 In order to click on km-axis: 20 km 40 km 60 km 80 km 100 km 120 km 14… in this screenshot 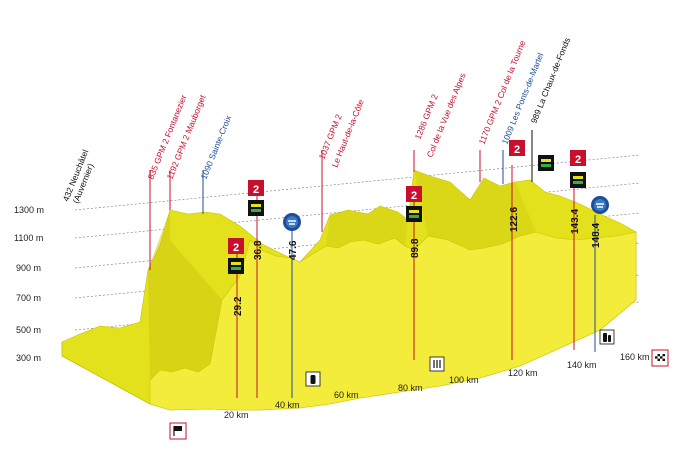, I will do `click(437, 386)`.